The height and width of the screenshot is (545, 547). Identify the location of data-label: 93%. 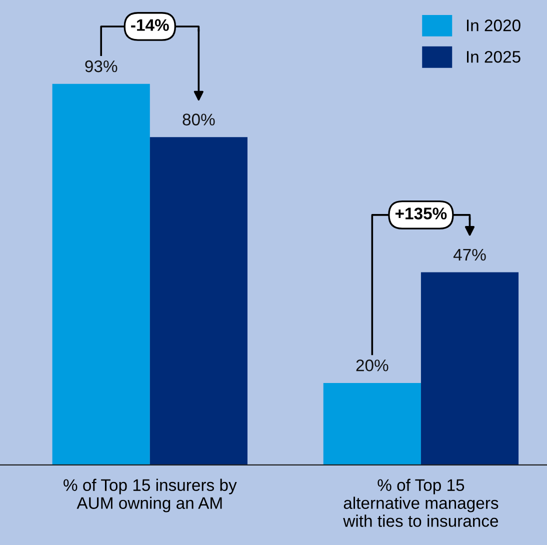
(101, 66).